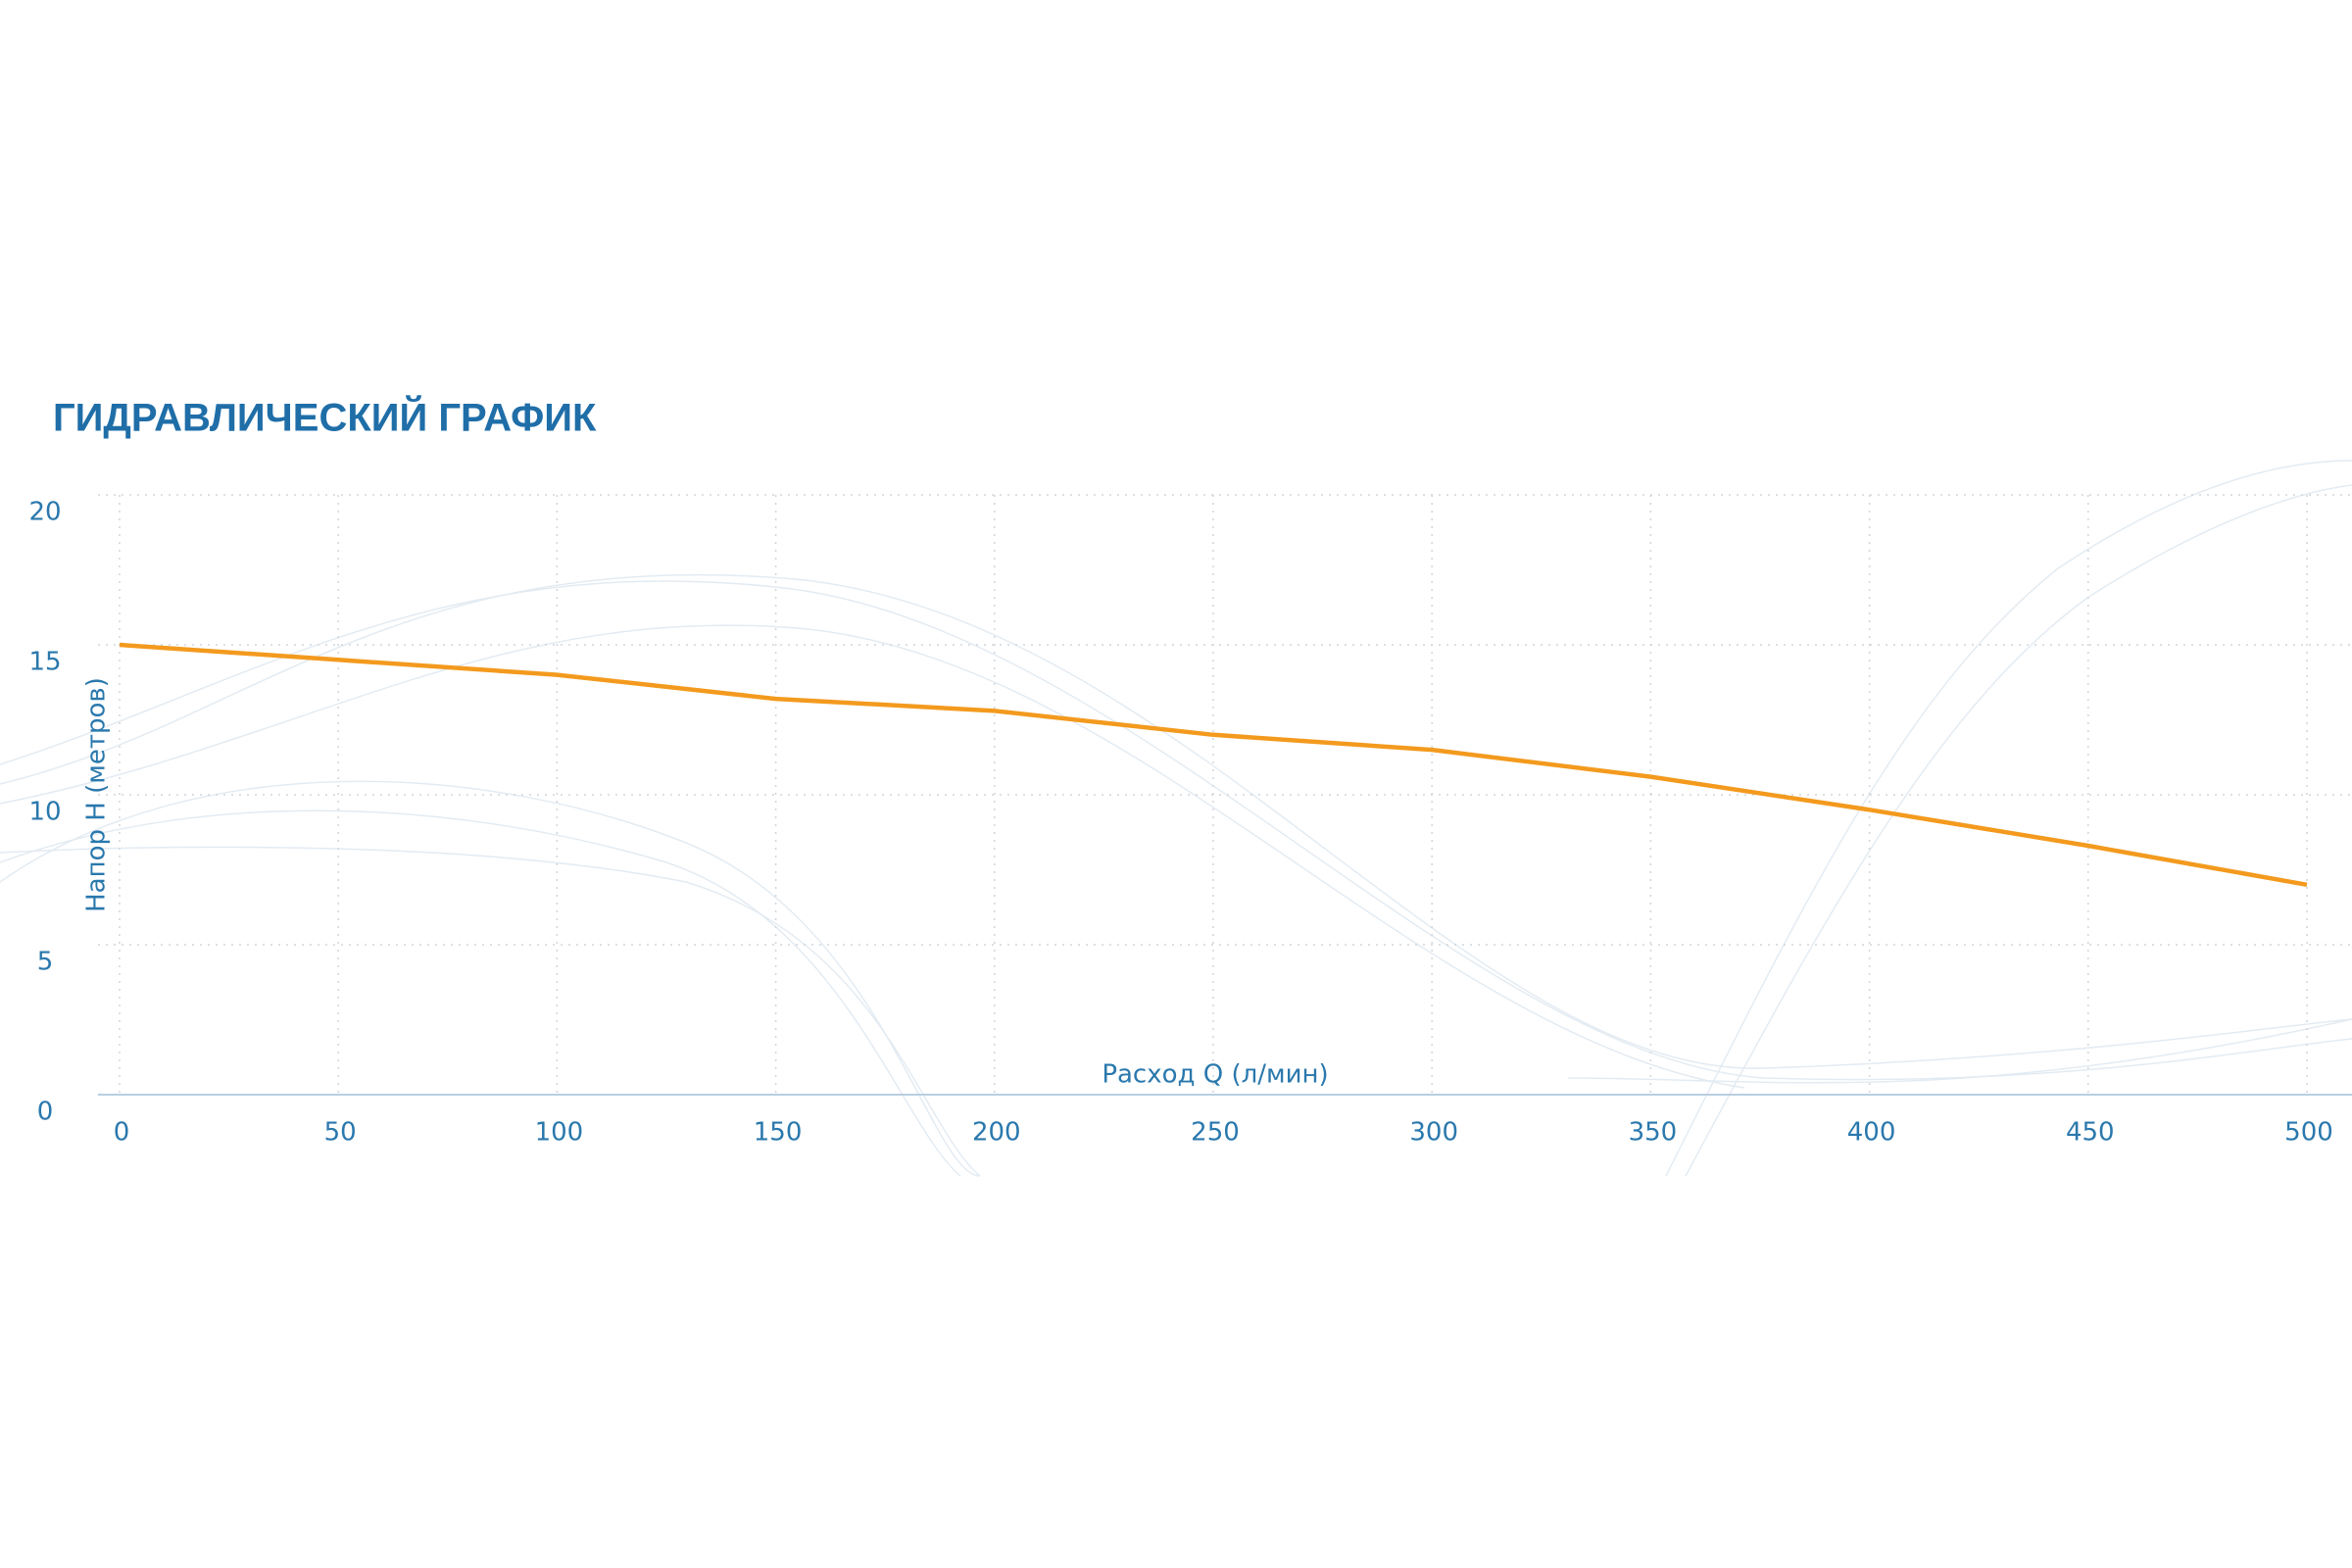  Describe the element at coordinates (778, 1133) in the screenshot. I see `x-tick-label: 150` at that location.